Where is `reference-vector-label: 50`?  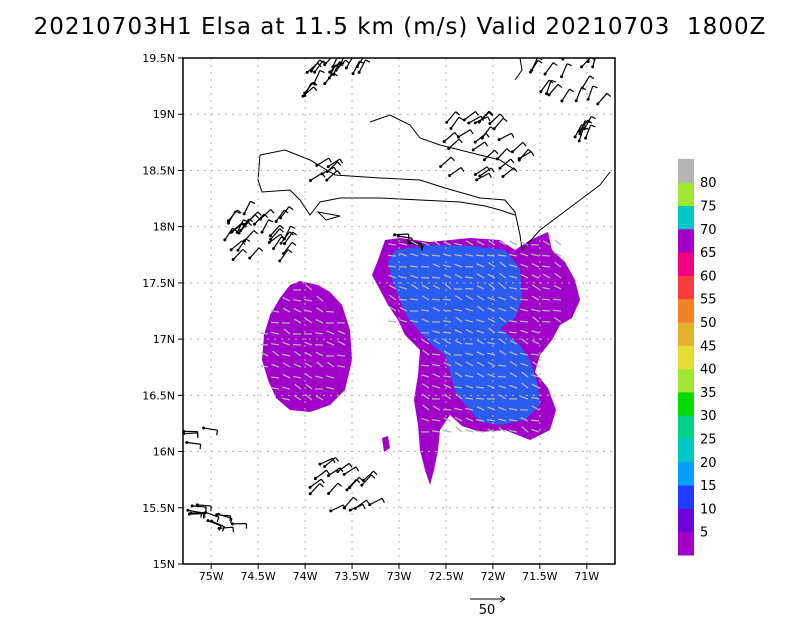 reference-vector-label: 50 is located at coordinates (487, 610).